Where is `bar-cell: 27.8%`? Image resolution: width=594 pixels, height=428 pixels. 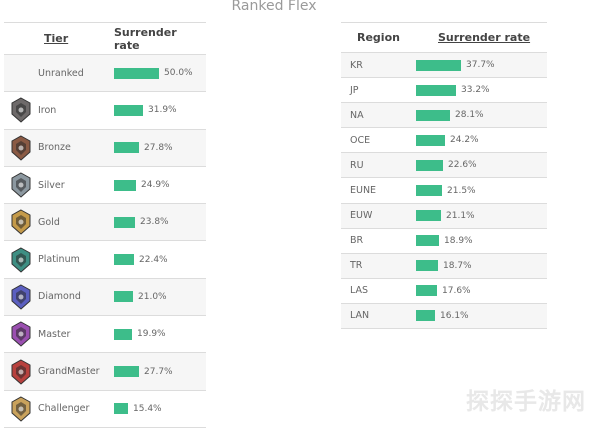 bar-cell: 27.8% is located at coordinates (143, 148).